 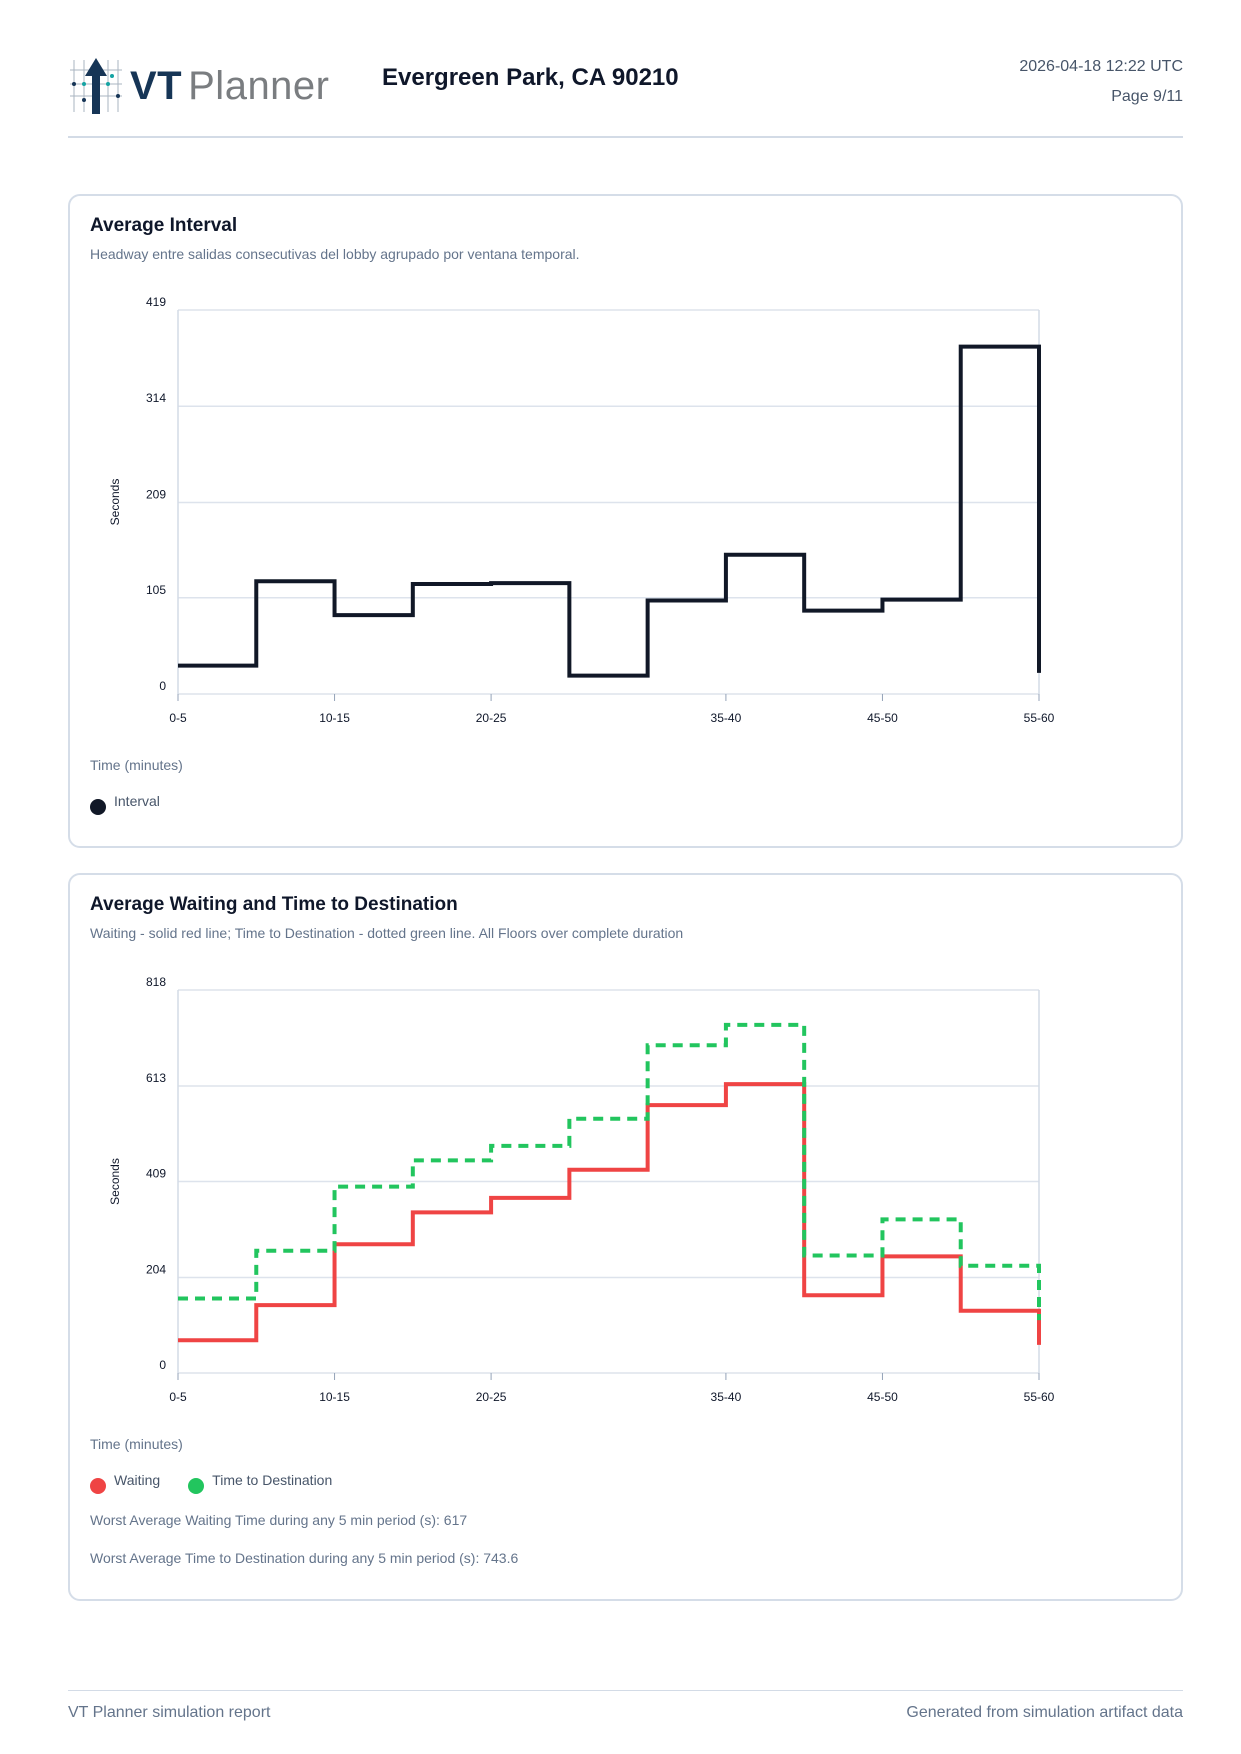 I want to click on y-tick-label: 314, so click(x=156, y=398).